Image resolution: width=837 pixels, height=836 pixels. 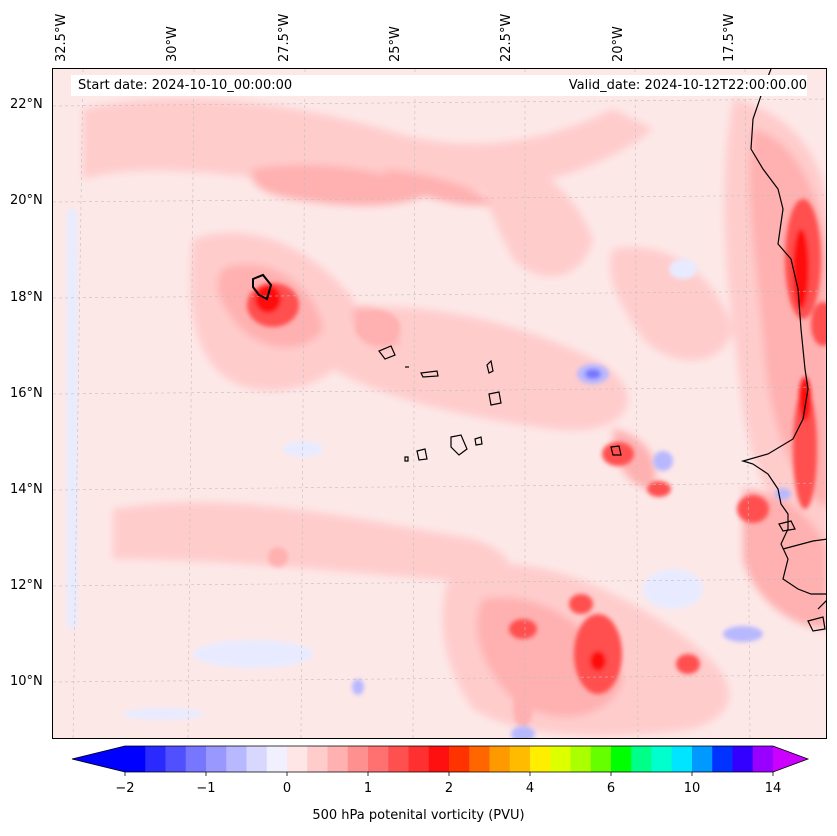 I want to click on colorbar, so click(x=440, y=760).